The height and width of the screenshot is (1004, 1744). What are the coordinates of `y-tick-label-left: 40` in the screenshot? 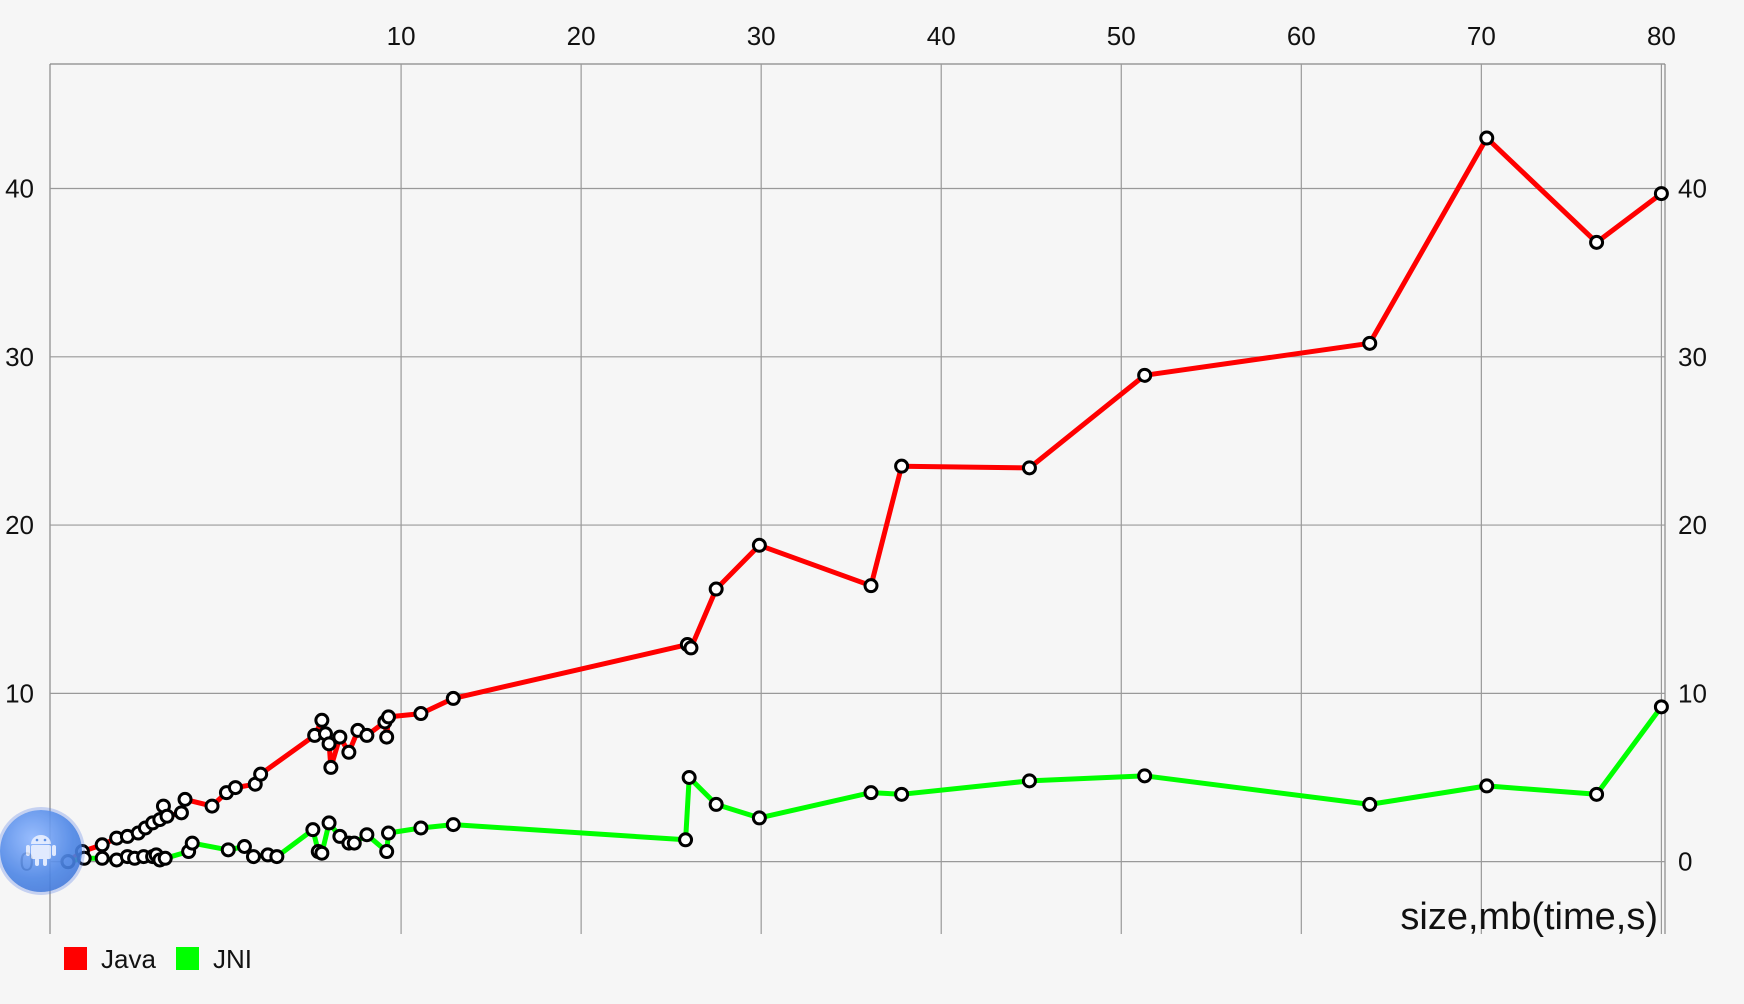 It's located at (19, 189).